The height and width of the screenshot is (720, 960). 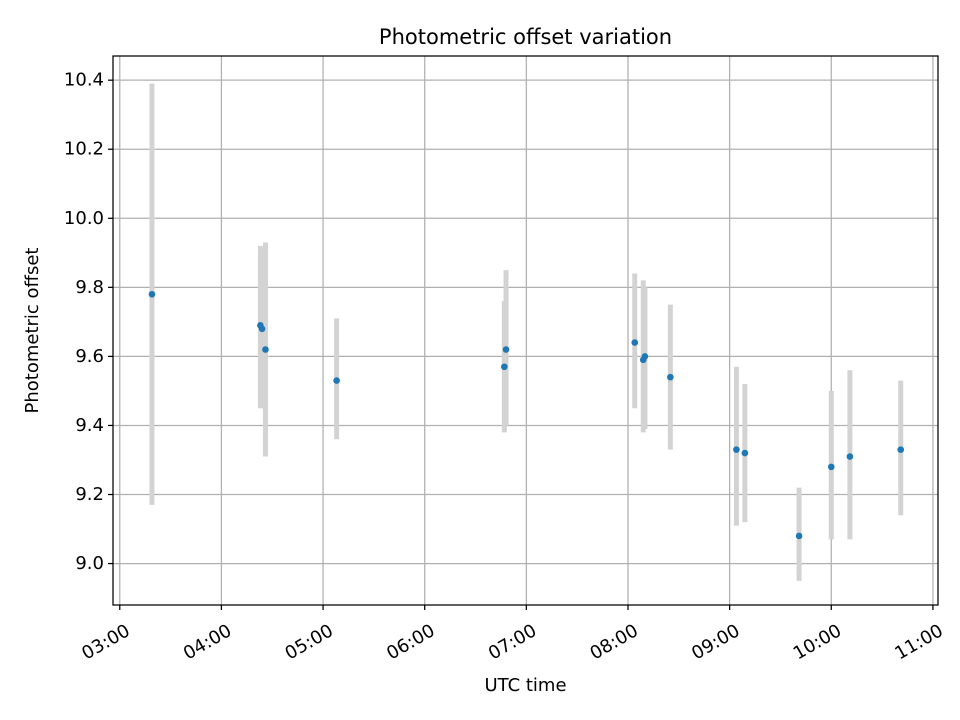 I want to click on y-tick-label: 9.6, so click(x=89, y=356).